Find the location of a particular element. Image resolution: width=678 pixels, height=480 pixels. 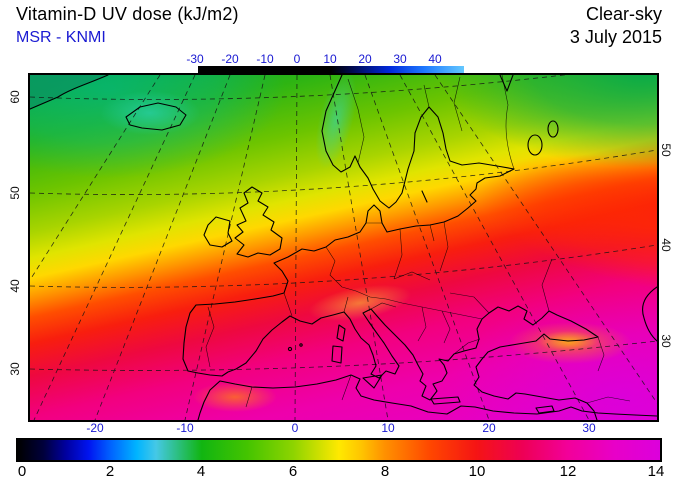

bottom-axis-label: 10 is located at coordinates (388, 428).